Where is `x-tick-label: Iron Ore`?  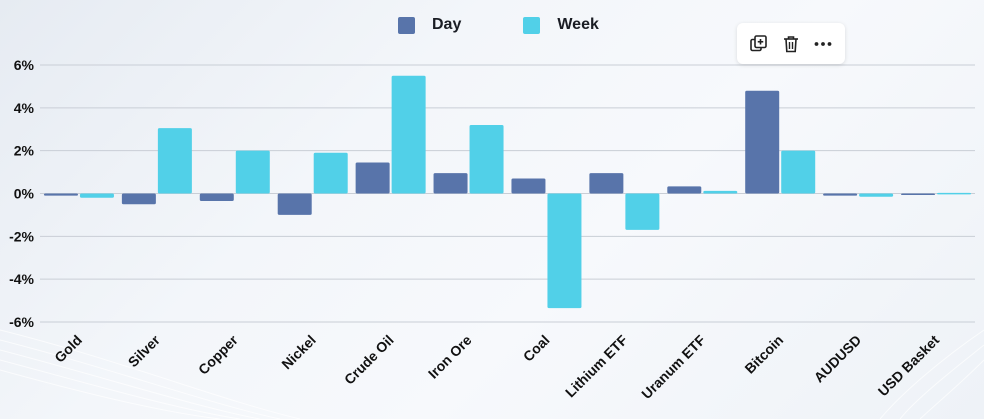
x-tick-label: Iron Ore is located at coordinates (450, 357).